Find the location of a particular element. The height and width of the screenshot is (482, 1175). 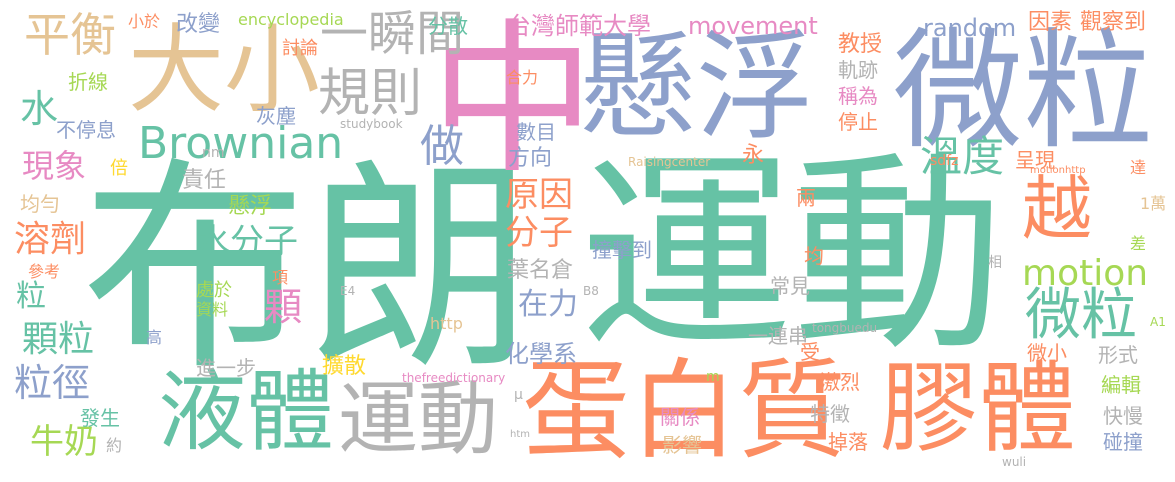

word-raisingcenter: Raisingcenter is located at coordinates (669, 162).